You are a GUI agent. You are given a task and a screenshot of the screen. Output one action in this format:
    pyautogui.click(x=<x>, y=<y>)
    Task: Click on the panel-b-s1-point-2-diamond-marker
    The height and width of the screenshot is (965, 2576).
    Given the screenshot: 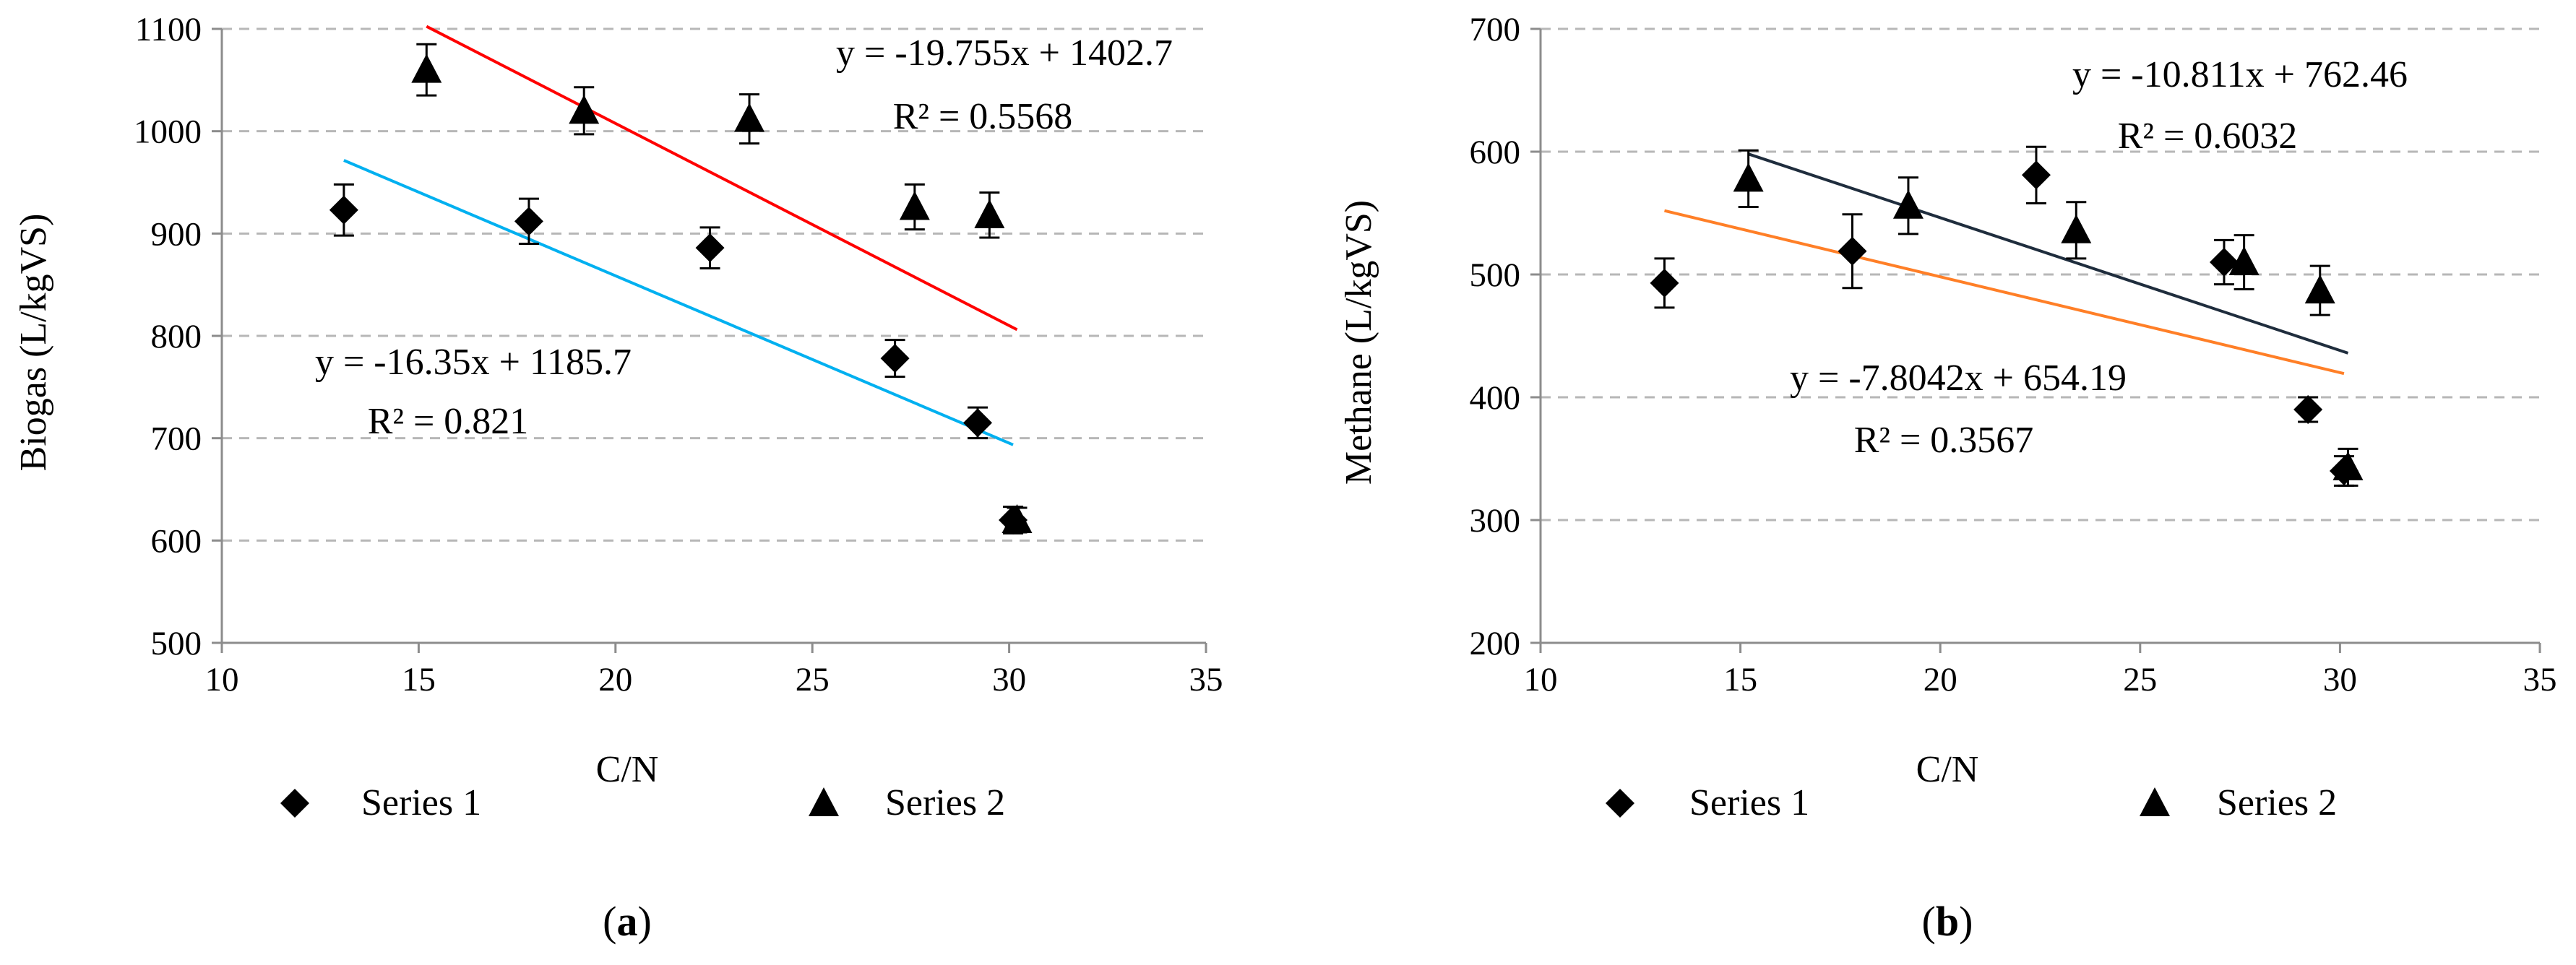 What is the action you would take?
    pyautogui.click(x=1852, y=251)
    